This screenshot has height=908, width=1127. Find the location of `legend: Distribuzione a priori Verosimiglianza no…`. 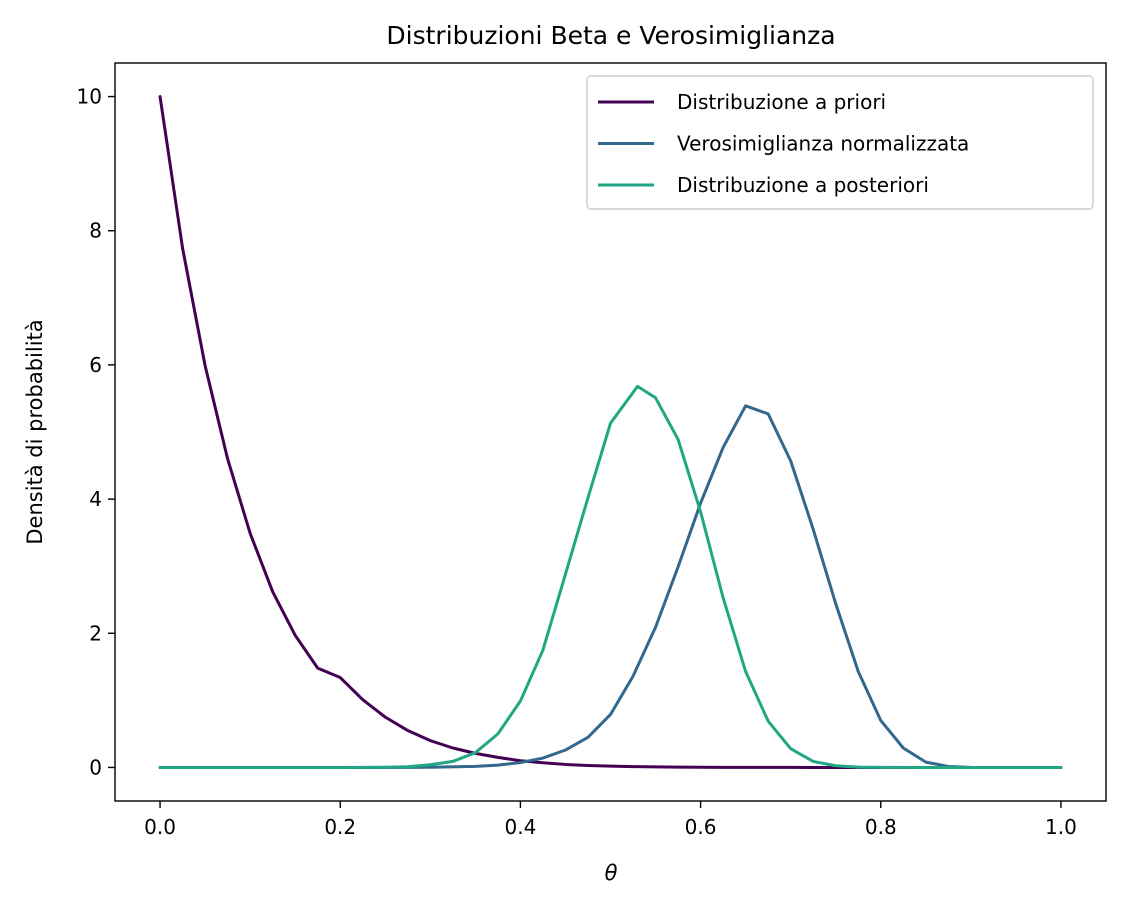

legend: Distribuzione a priori Verosimiglianza no… is located at coordinates (840, 142).